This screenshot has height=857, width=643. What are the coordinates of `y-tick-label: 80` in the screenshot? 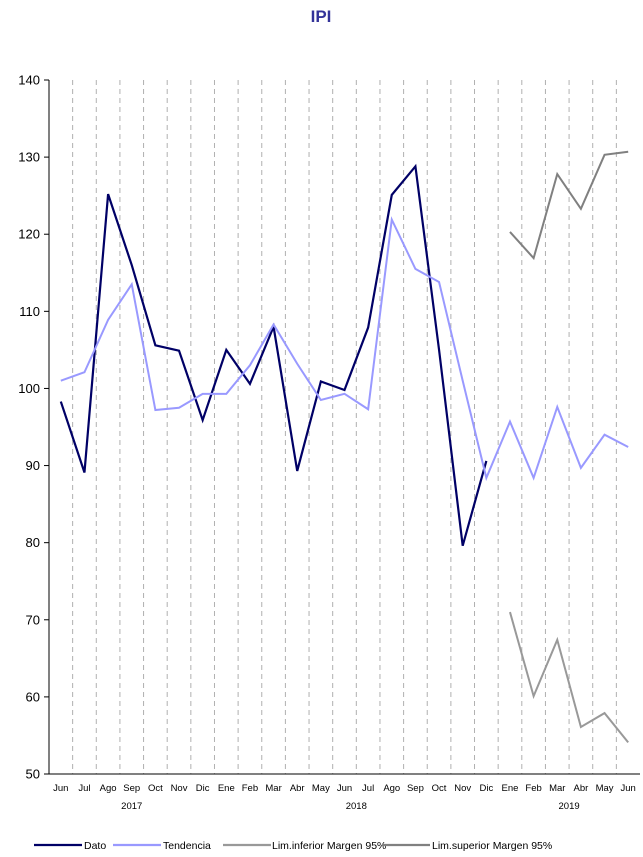 It's located at (33, 542).